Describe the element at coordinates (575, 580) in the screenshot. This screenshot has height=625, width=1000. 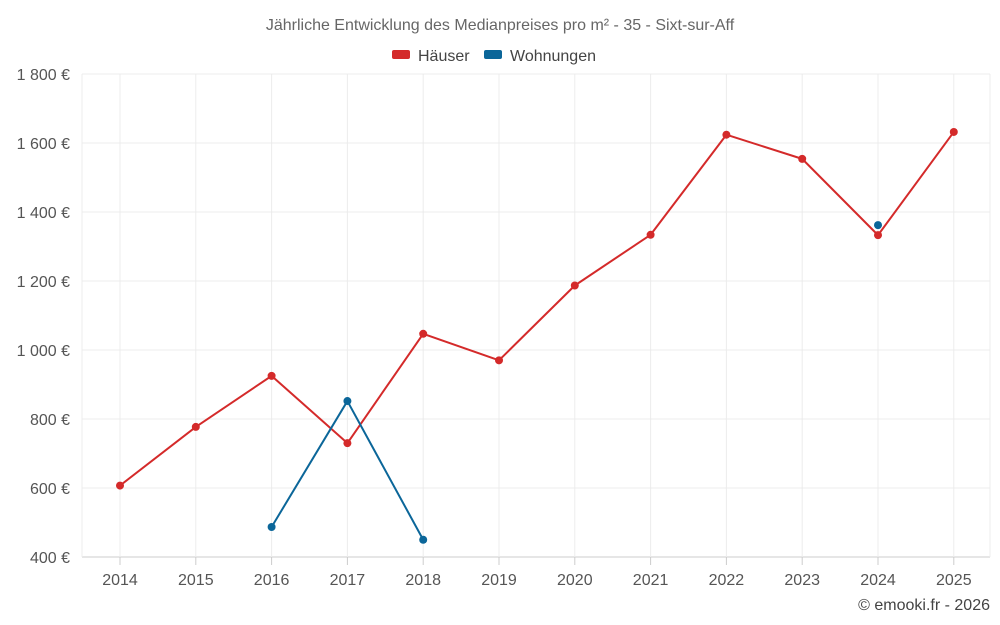
I see `x-tick-label: 2020` at that location.